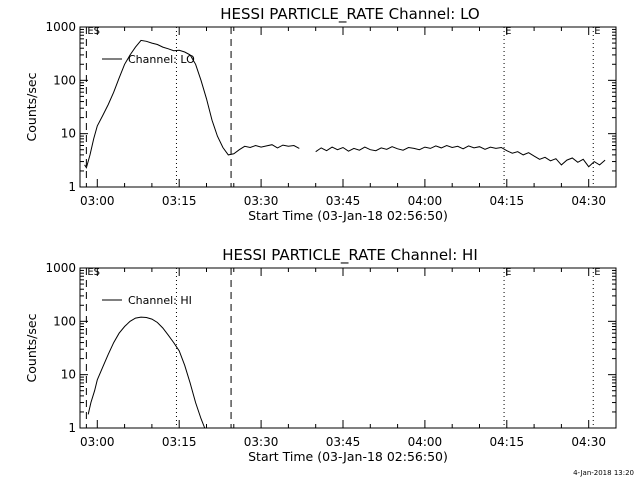 Image resolution: width=640 pixels, height=480 pixels. I want to click on generation-timestamp: 4-Jan-2018 13:20, so click(603, 473).